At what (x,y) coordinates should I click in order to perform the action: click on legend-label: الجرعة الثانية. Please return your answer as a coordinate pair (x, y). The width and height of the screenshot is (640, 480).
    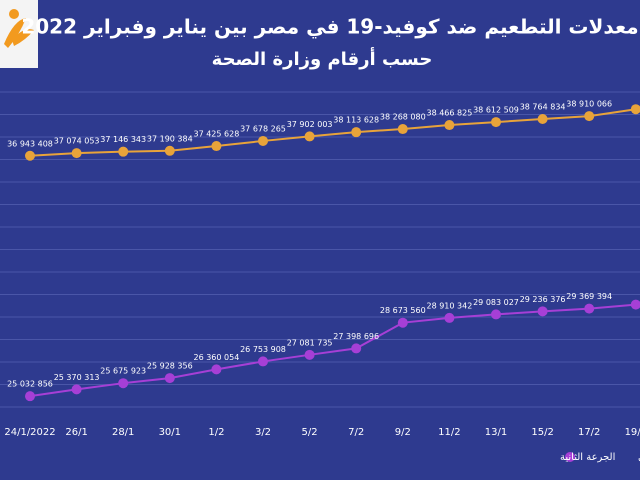
    Looking at the image, I should click on (587, 457).